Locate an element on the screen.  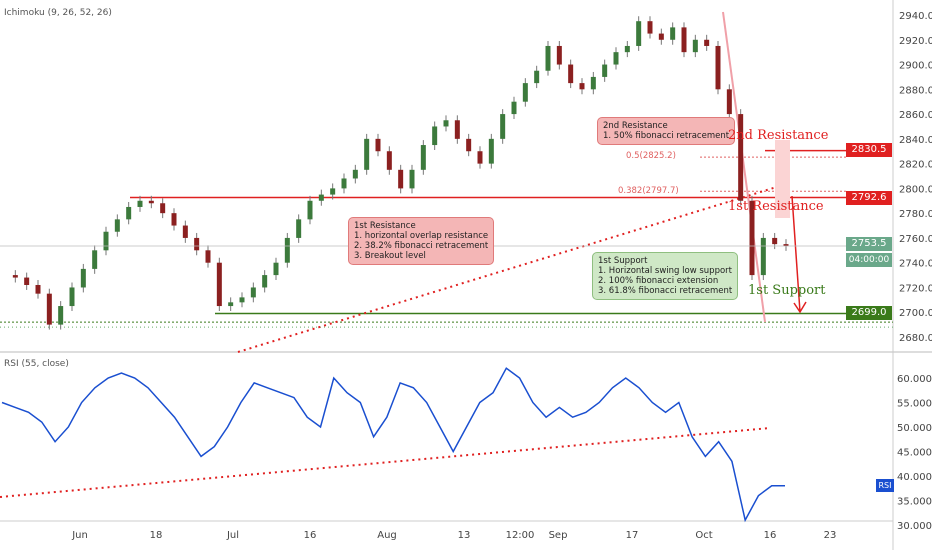
price-tick-label: 2700.0 is located at coordinates (915, 313).